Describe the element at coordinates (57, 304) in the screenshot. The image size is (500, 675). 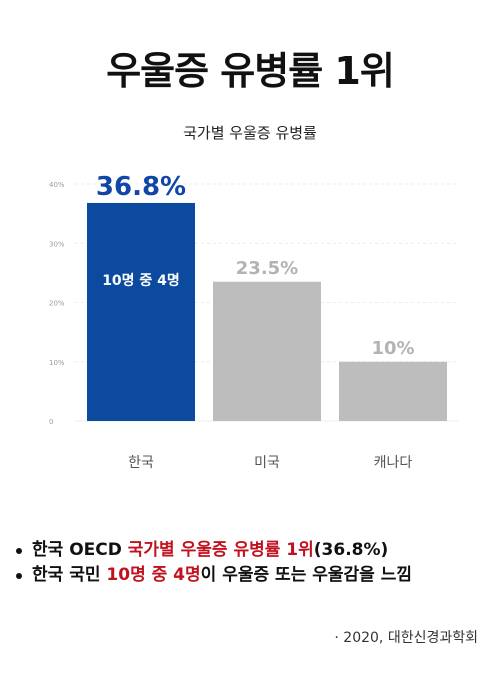
I see `y-tick-label: 20%` at that location.